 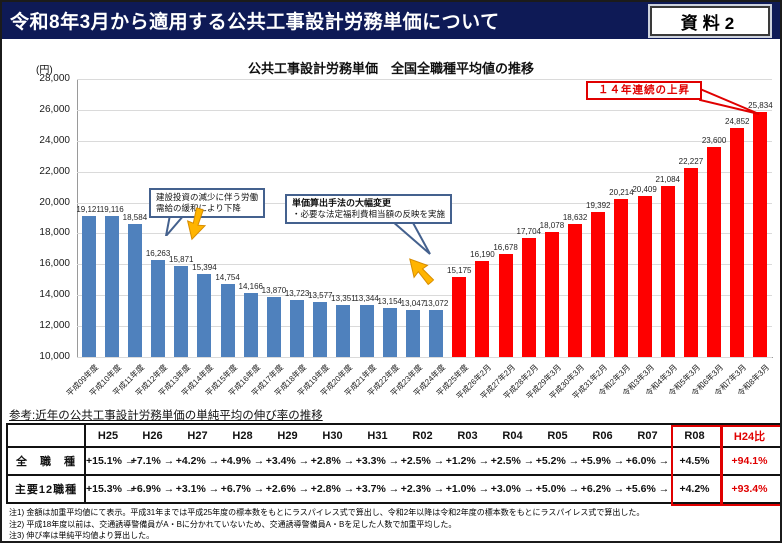 I want to click on table-value-cell: +2.3% →, so click(x=422, y=488).